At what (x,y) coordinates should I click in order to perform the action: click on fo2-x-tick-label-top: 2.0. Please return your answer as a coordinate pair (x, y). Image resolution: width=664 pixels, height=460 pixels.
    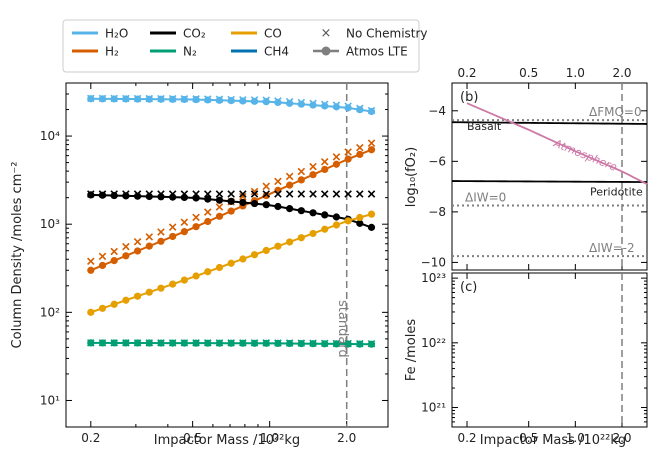
    Looking at the image, I should click on (621, 73).